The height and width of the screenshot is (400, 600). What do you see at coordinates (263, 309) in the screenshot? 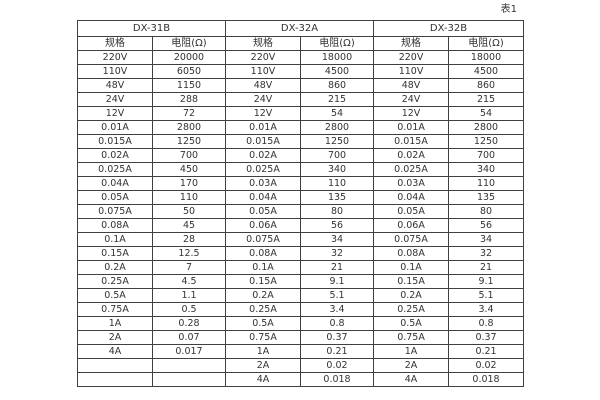
I see `spec-cell: 0.25A` at bounding box center [263, 309].